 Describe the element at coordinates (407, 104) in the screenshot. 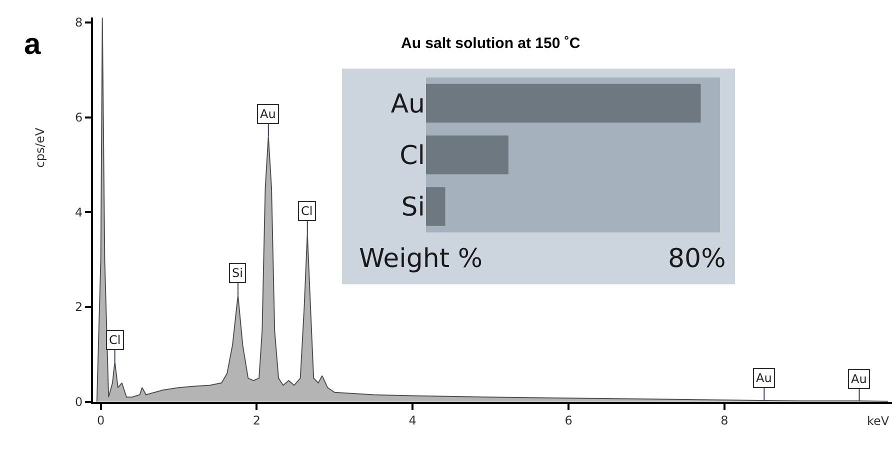

I see `y-tick-label: Au` at that location.